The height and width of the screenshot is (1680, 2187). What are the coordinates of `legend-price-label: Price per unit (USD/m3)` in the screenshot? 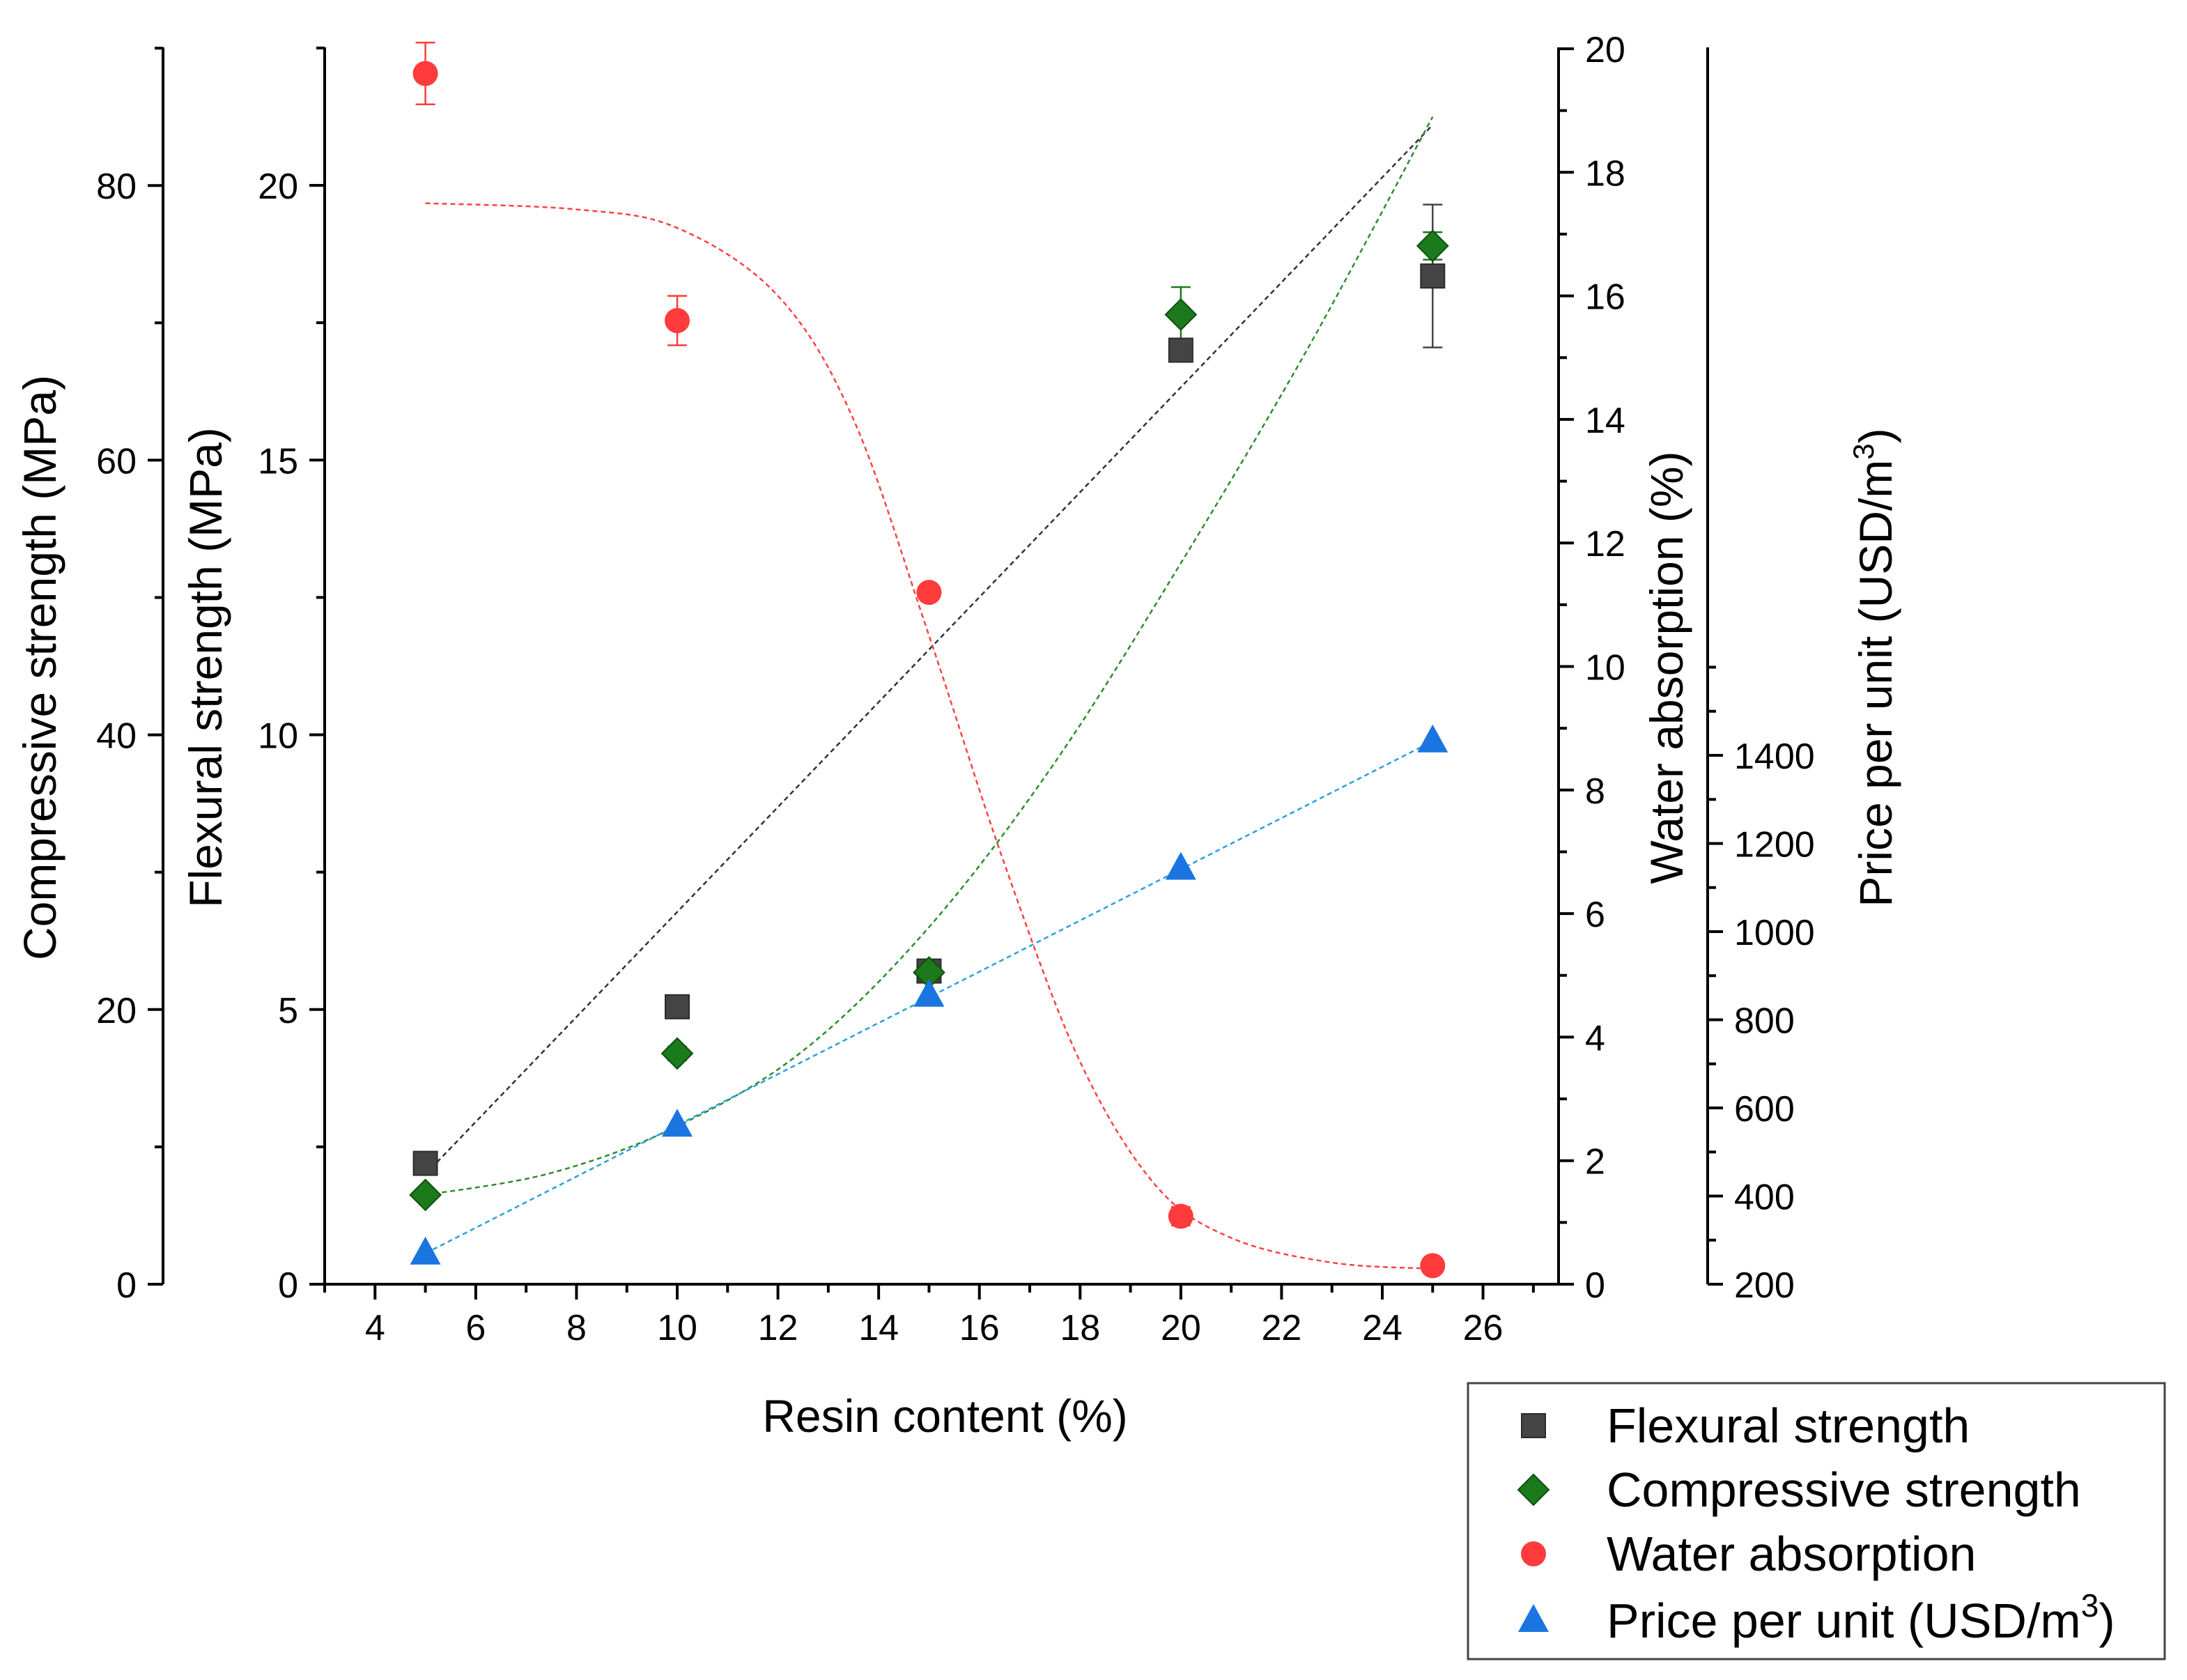 It's located at (1861, 1617).